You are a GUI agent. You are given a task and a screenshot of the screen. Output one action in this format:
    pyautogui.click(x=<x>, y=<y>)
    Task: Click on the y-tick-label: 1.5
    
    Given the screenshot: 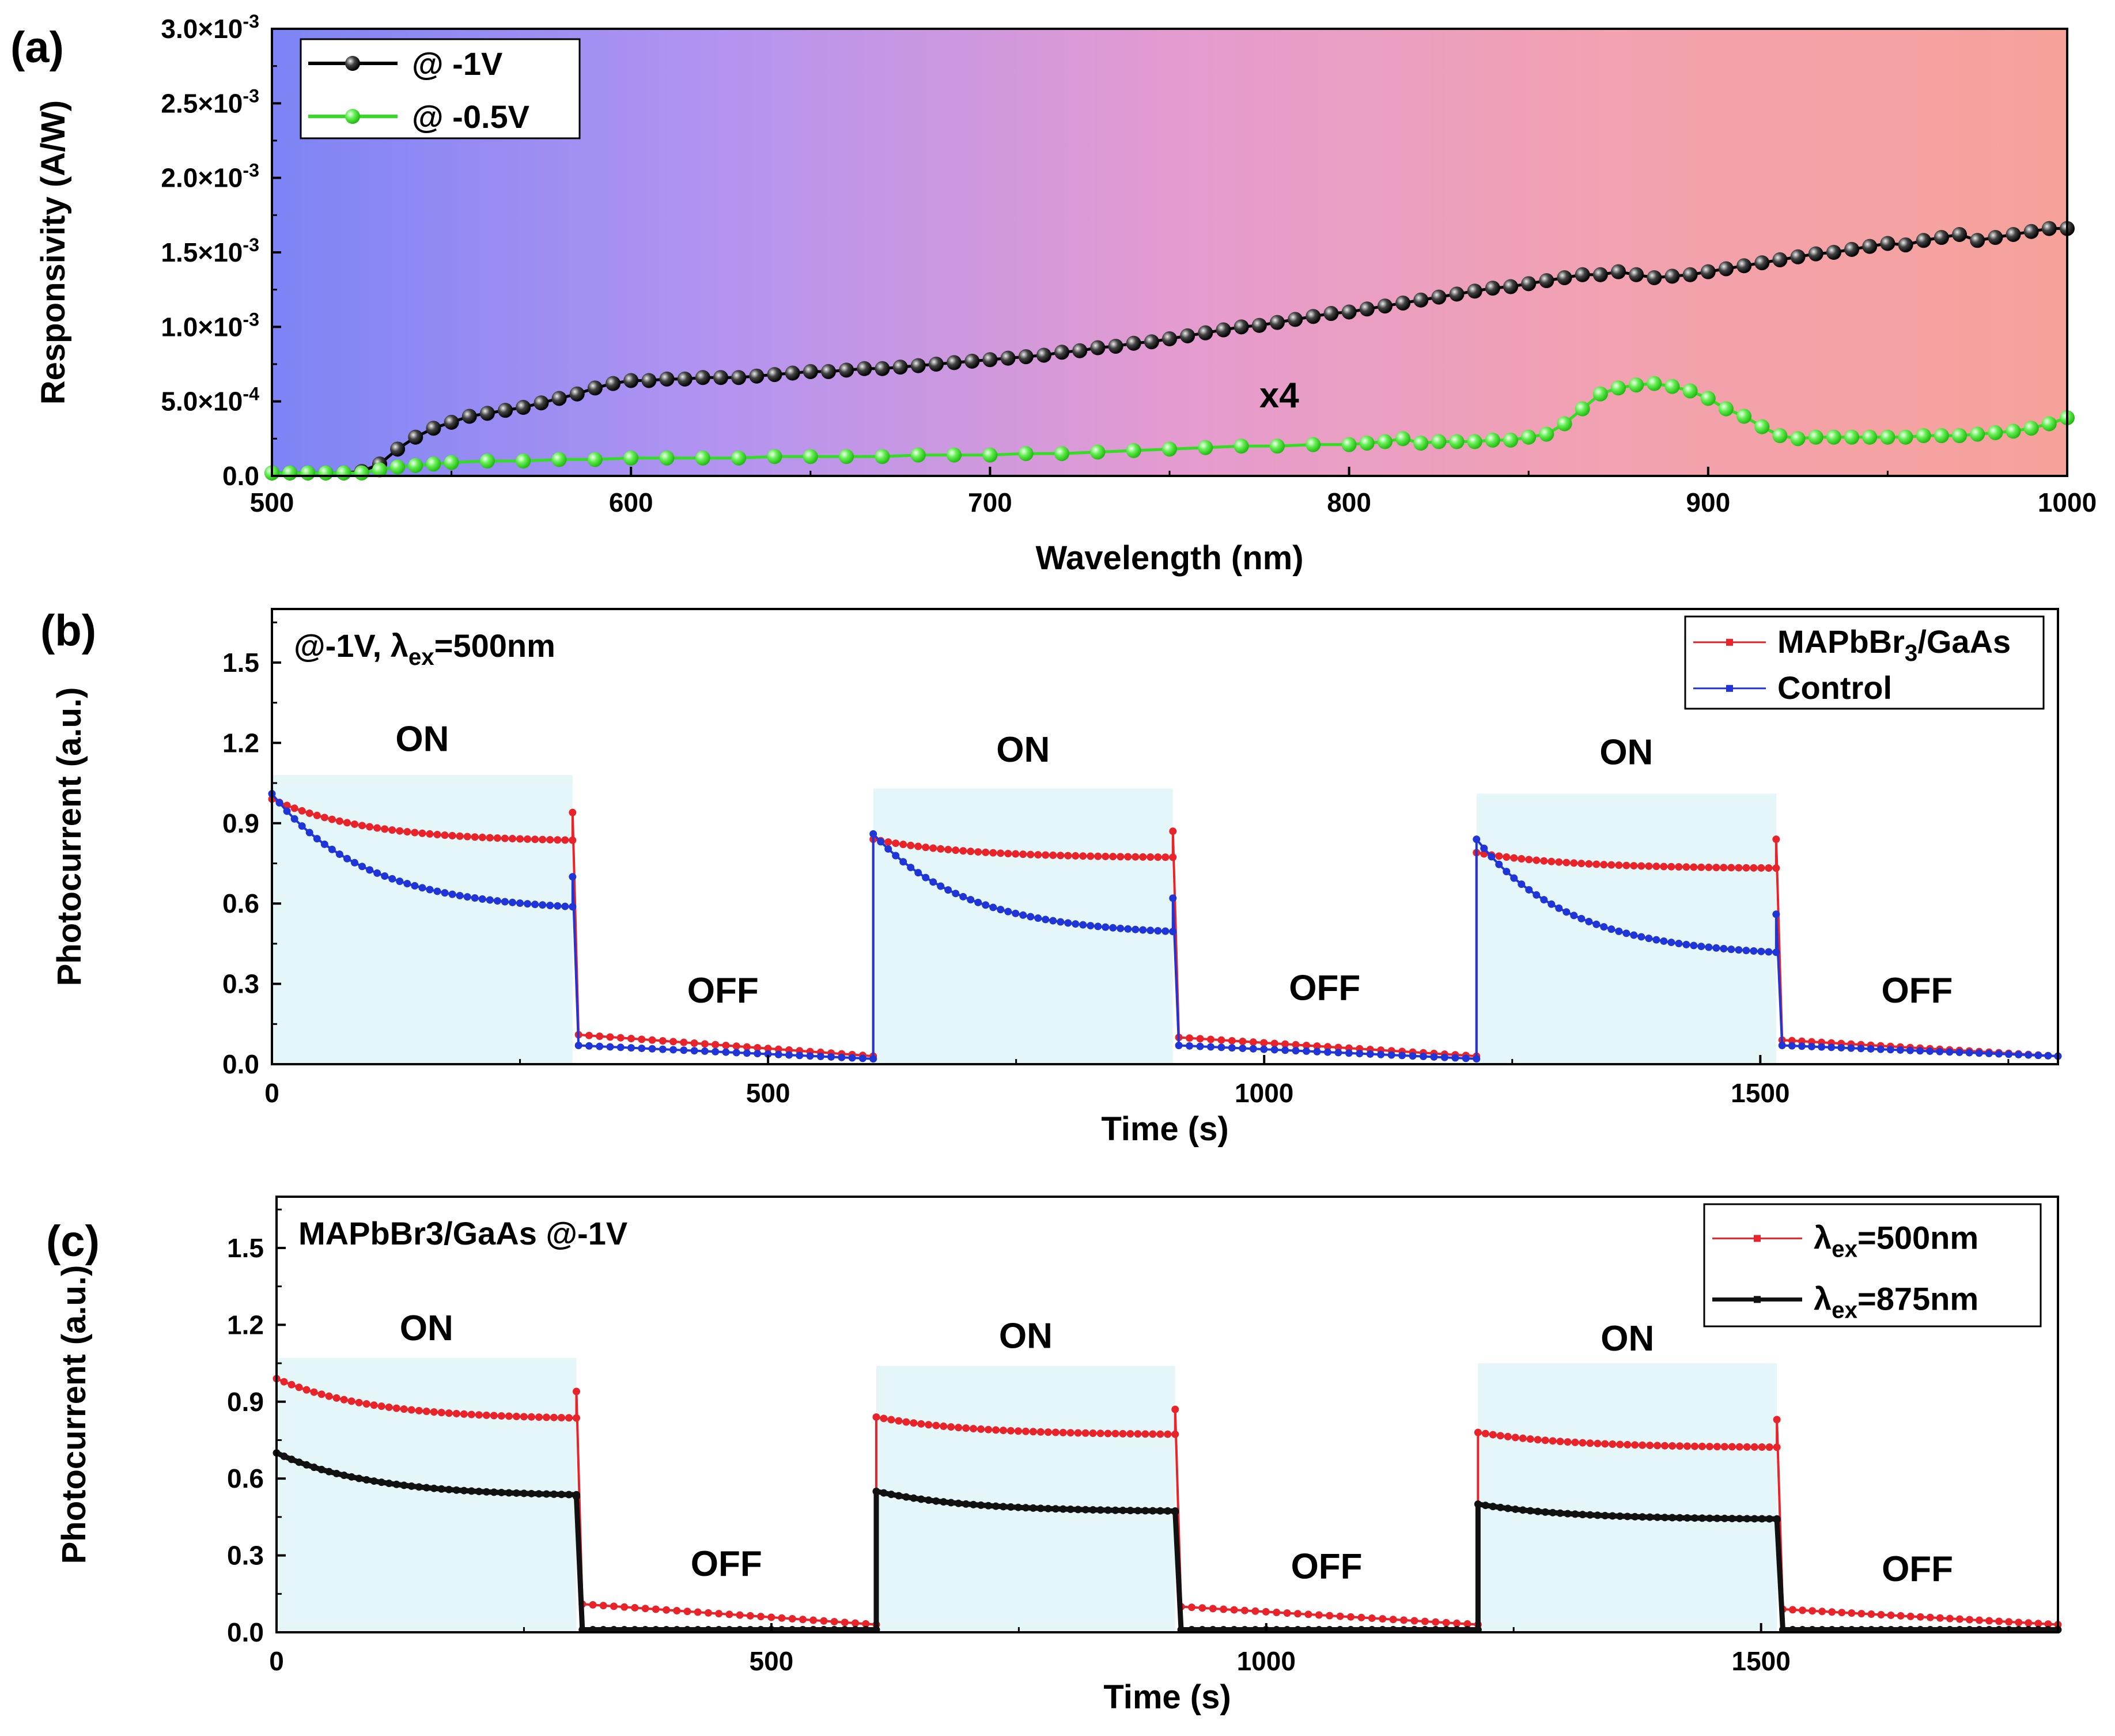 What is the action you would take?
    pyautogui.click(x=245, y=1248)
    